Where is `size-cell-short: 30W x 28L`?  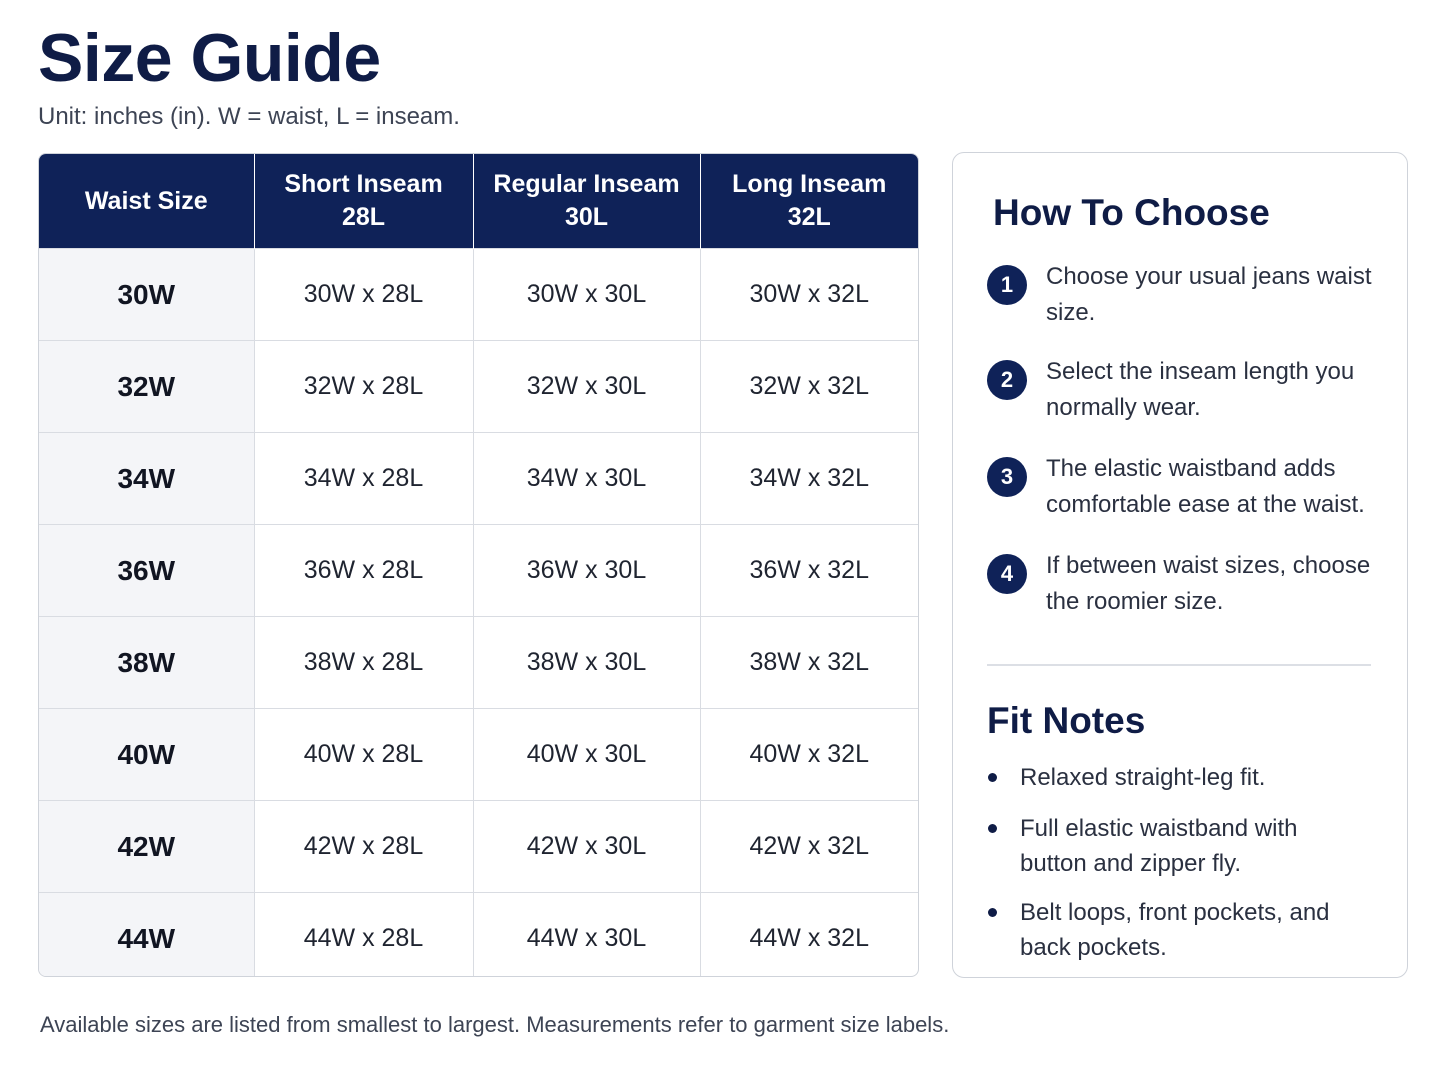 size-cell-short: 30W x 28L is located at coordinates (364, 294).